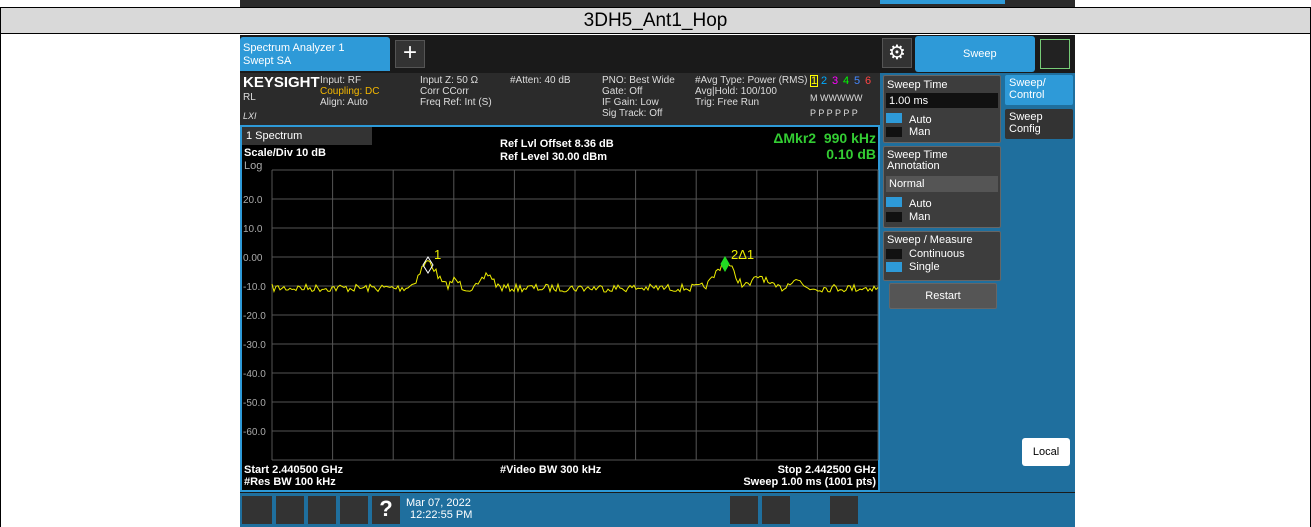 The height and width of the screenshot is (527, 1311). What do you see at coordinates (937, 254) in the screenshot?
I see `label: Continuous` at bounding box center [937, 254].